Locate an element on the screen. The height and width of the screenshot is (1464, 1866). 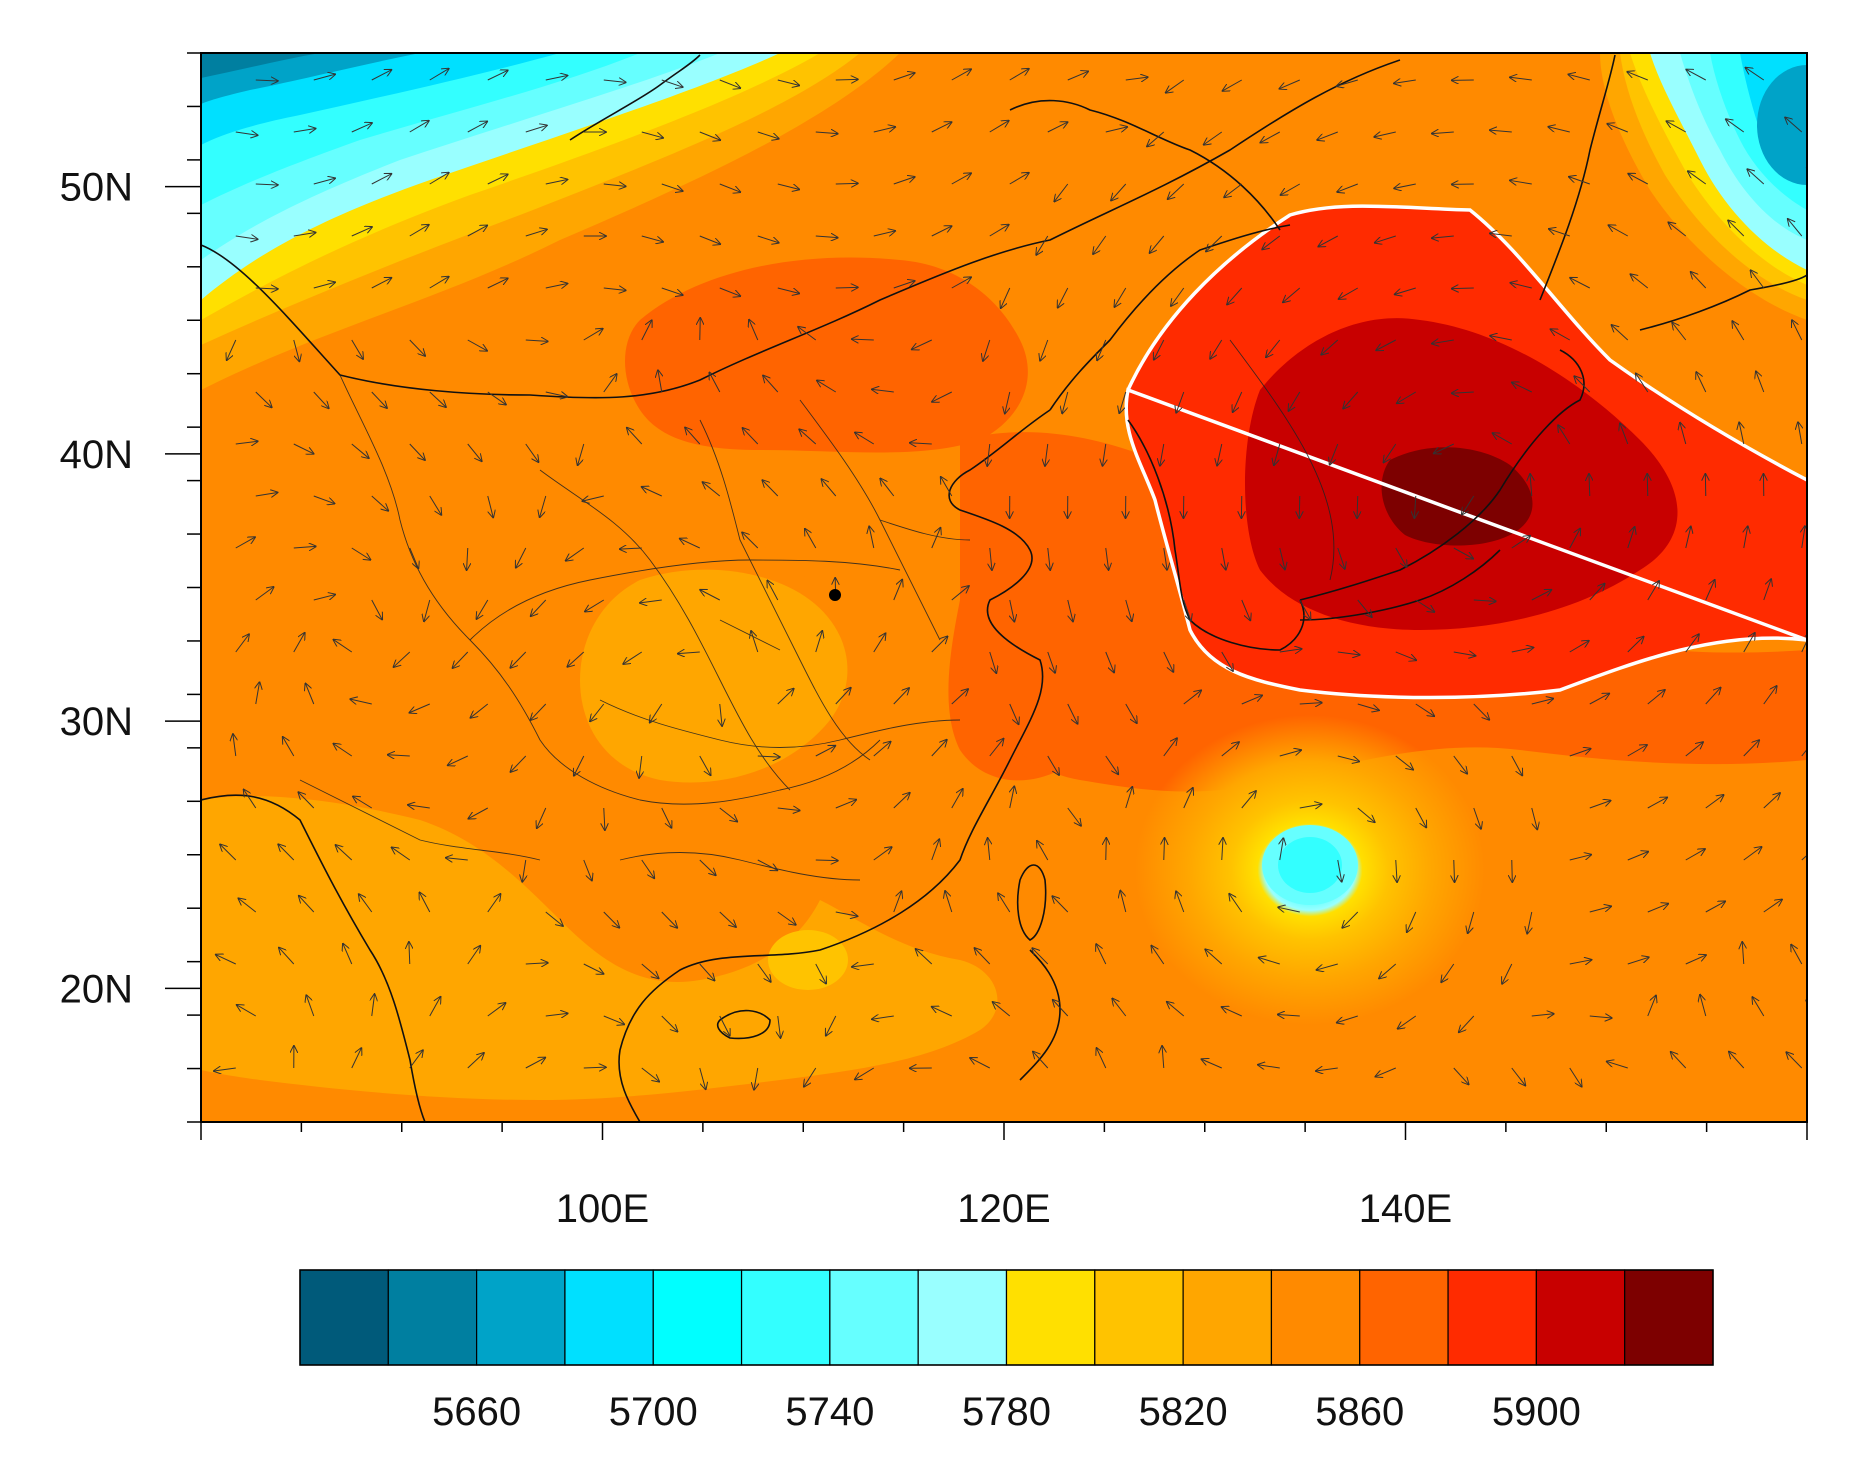
colorbar-label: 5780 is located at coordinates (1006, 1412).